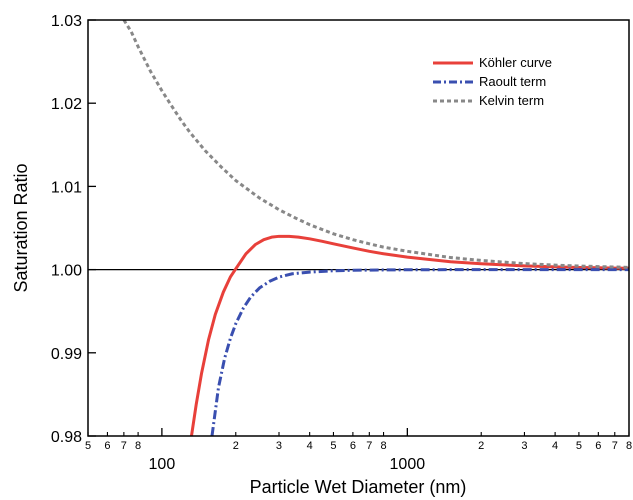  Describe the element at coordinates (515, 62) in the screenshot. I see `legend-label-kohler: Köhler curve` at that location.